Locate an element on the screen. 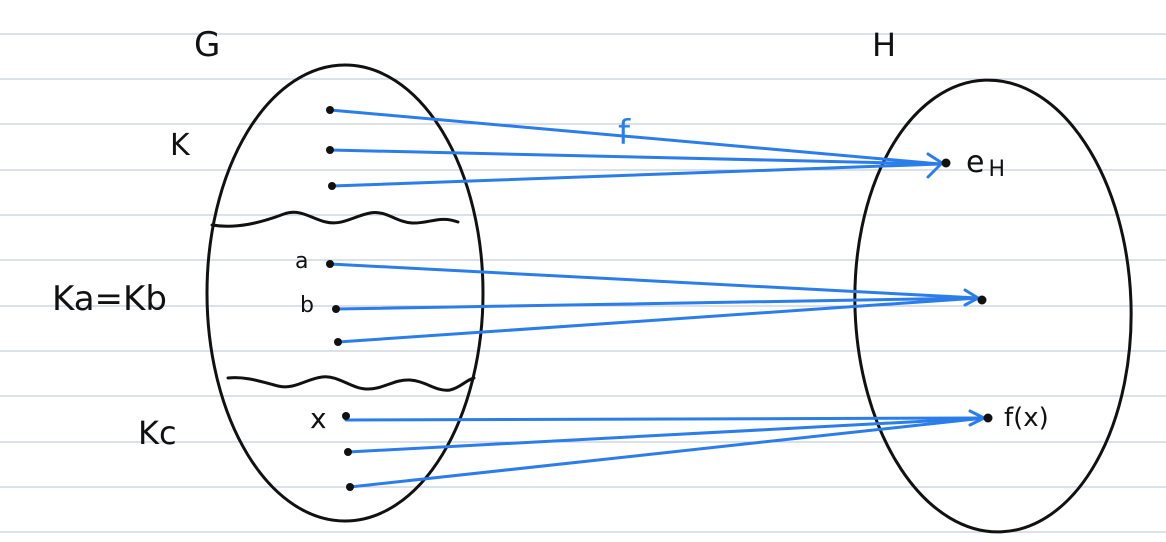 The width and height of the screenshot is (1166, 542). map-line-x is located at coordinates (665, 419).